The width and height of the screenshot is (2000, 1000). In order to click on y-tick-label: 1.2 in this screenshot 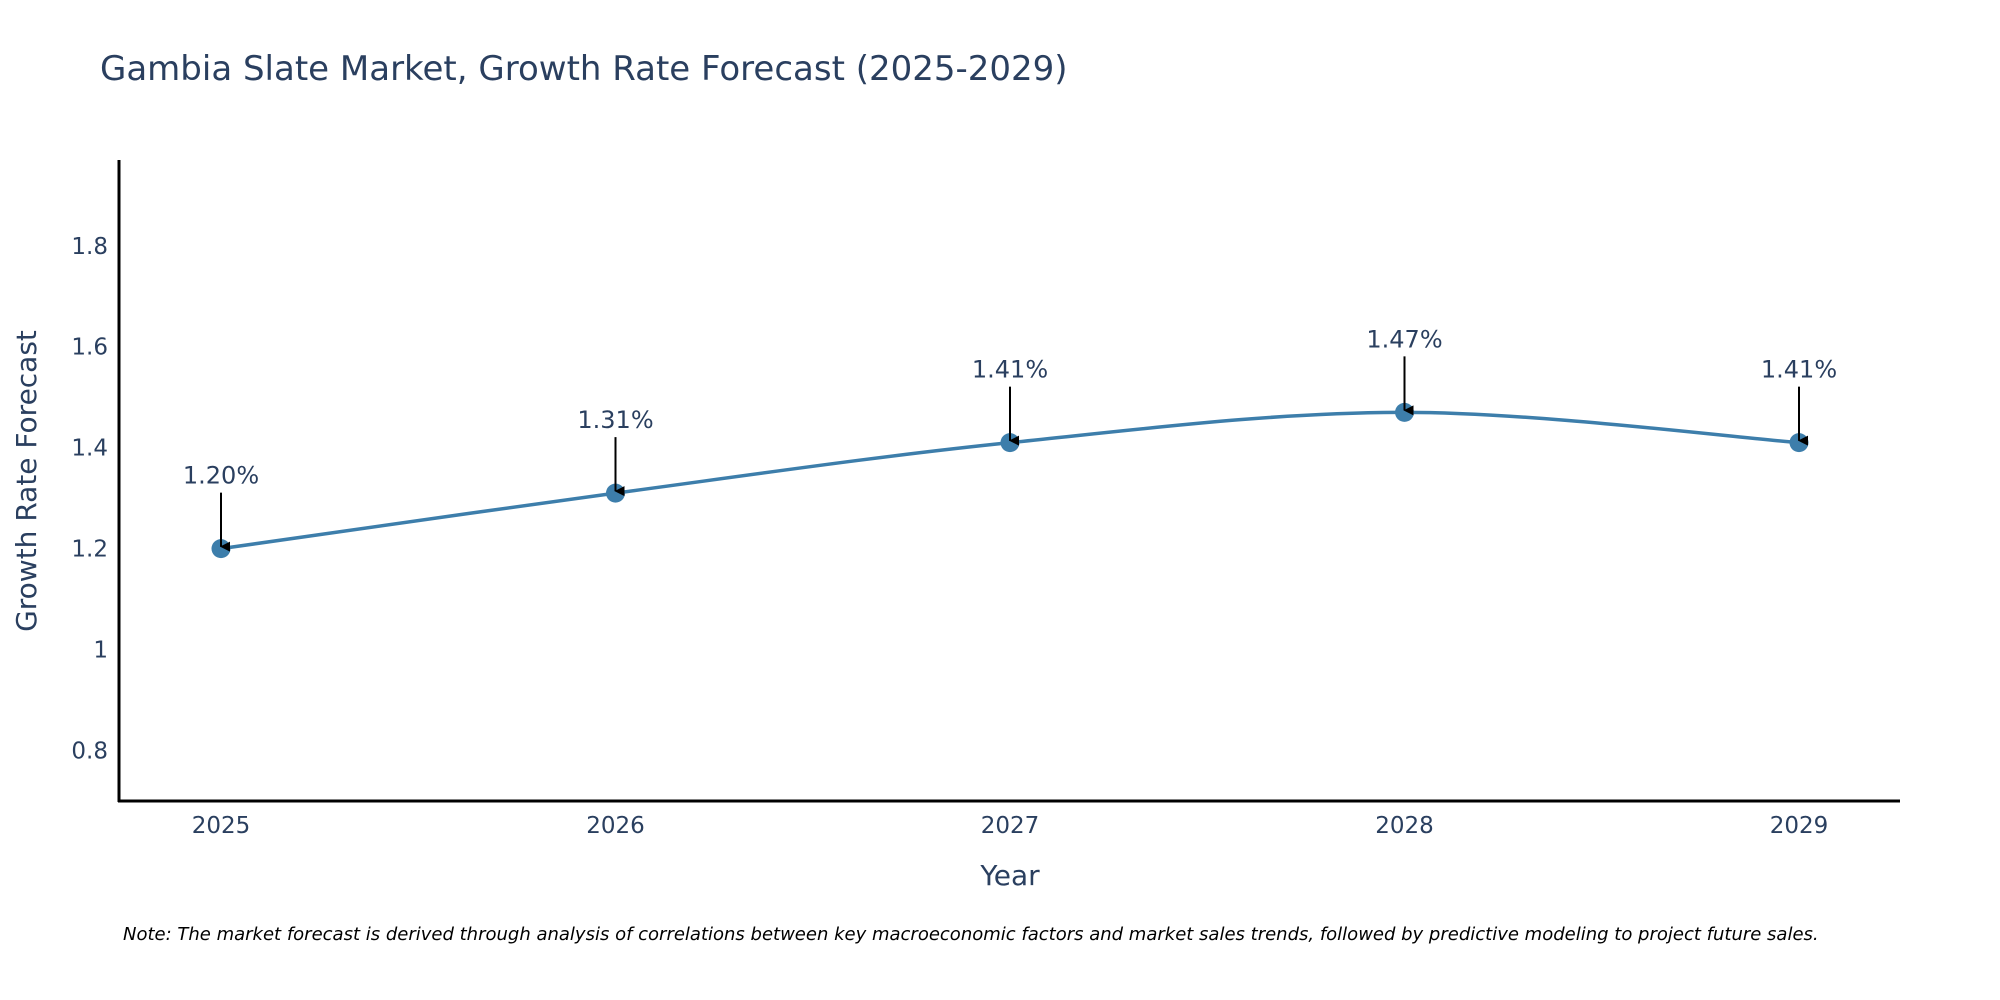, I will do `click(89, 550)`.